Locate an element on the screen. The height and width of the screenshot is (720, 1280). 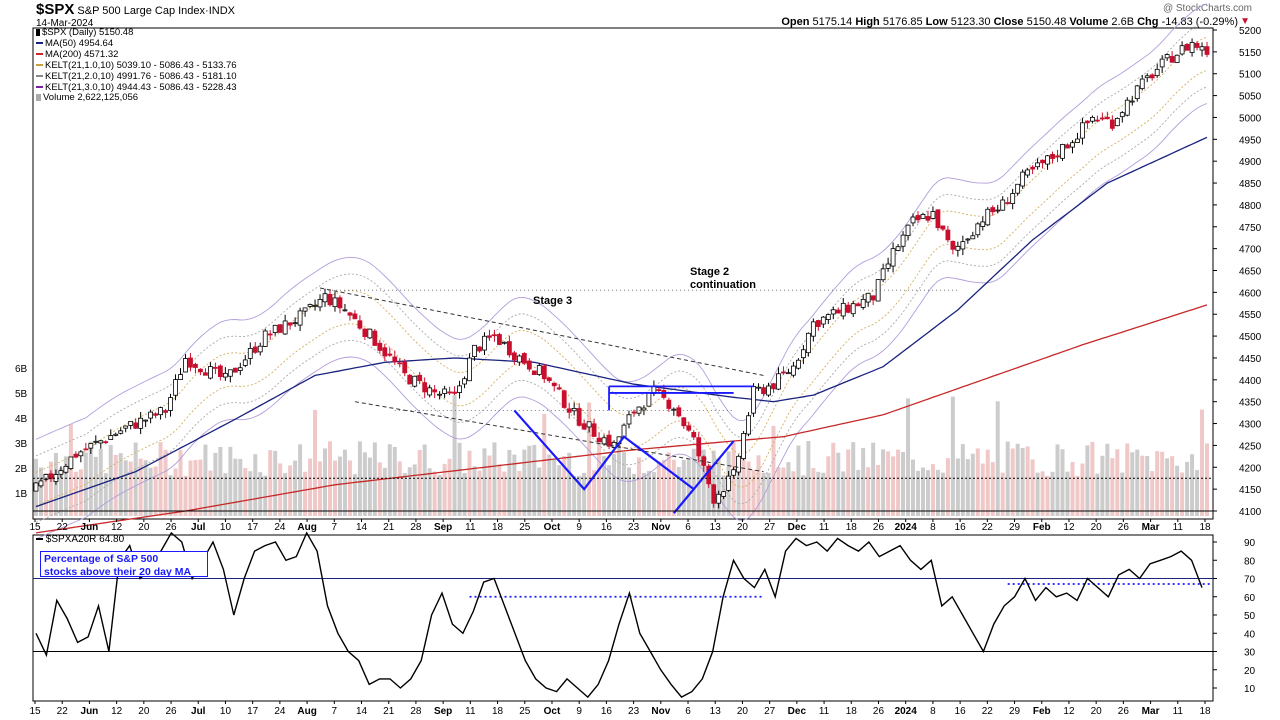
x-tick-label: 13 is located at coordinates (716, 711).